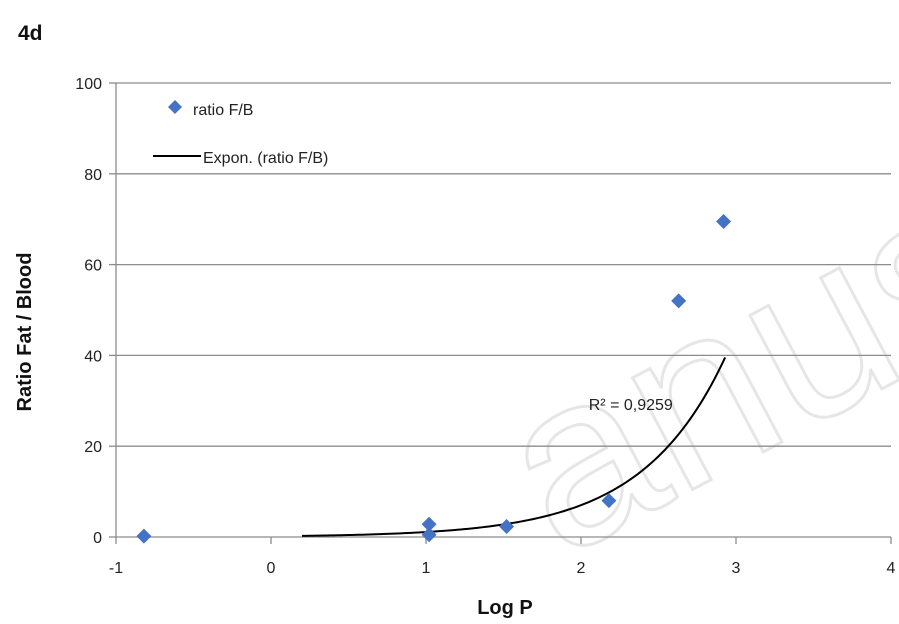 The height and width of the screenshot is (624, 899). Describe the element at coordinates (93, 447) in the screenshot. I see `y-tick-label: 20` at that location.